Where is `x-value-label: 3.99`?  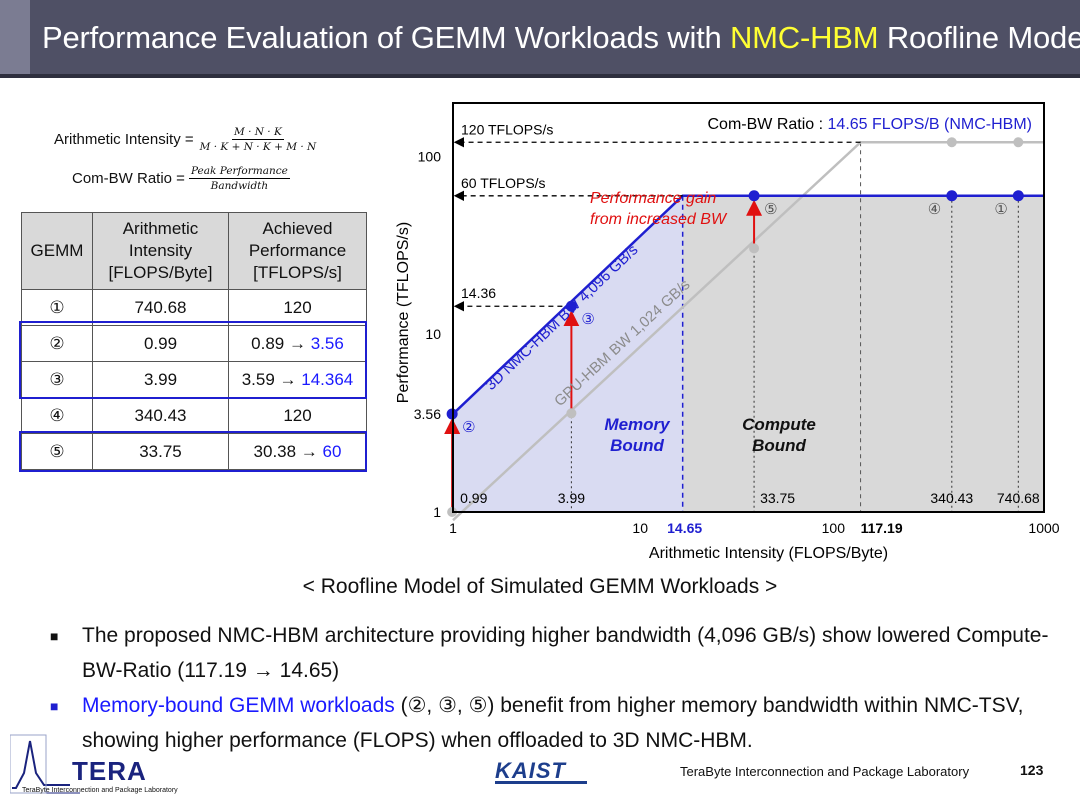
x-value-label: 3.99 is located at coordinates (571, 498).